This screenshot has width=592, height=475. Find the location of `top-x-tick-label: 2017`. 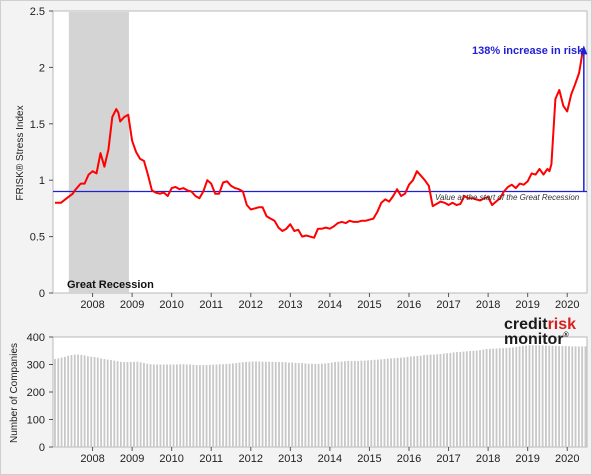

top-x-tick-label: 2017 is located at coordinates (448, 305).